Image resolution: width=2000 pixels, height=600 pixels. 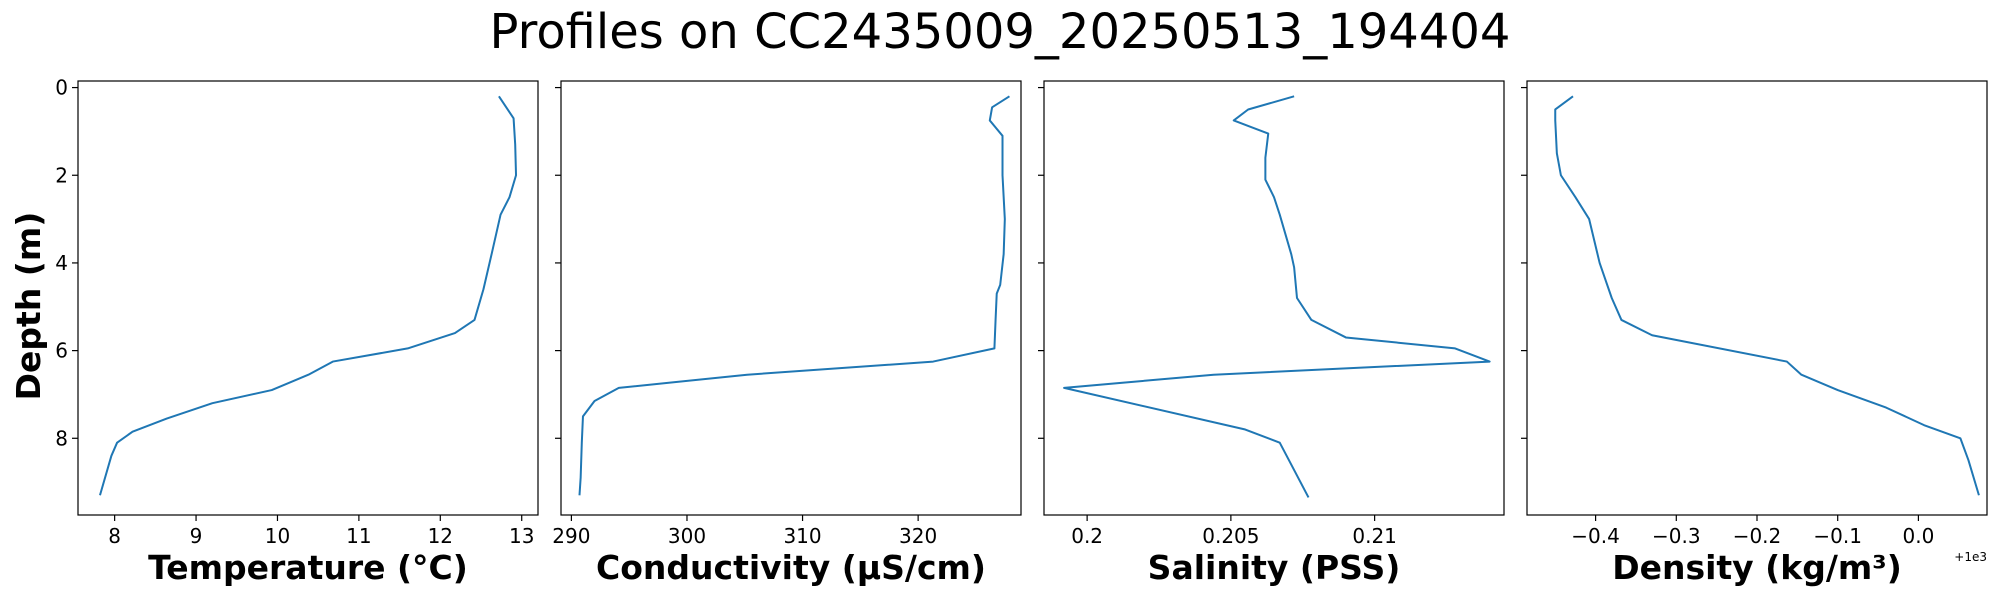 I want to click on x-tick-label: 11, so click(x=358, y=536).